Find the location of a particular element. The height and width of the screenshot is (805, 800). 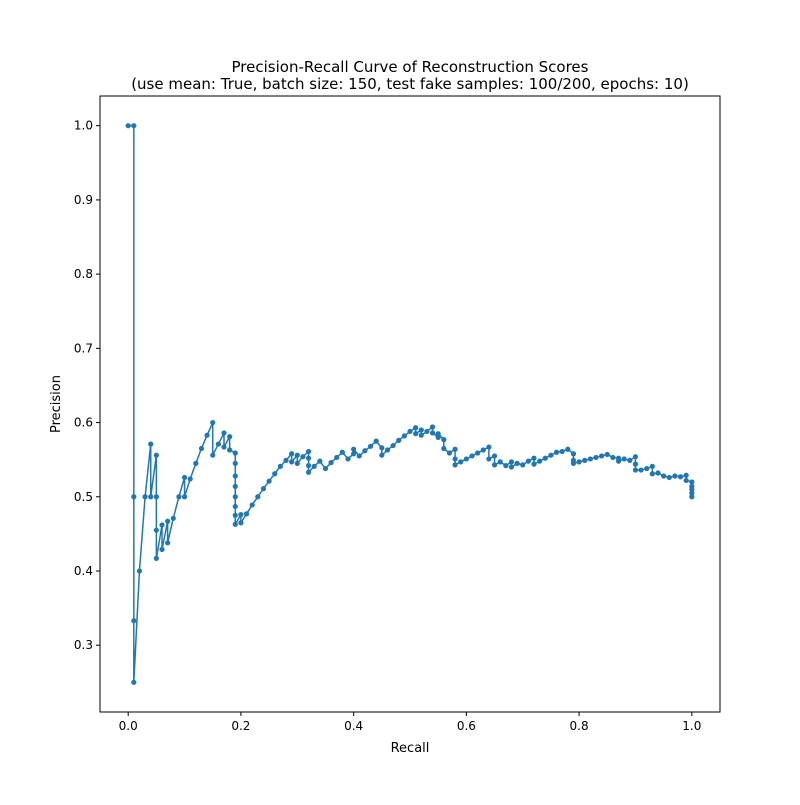

y-tick-label: 0.3 is located at coordinates (83, 645).